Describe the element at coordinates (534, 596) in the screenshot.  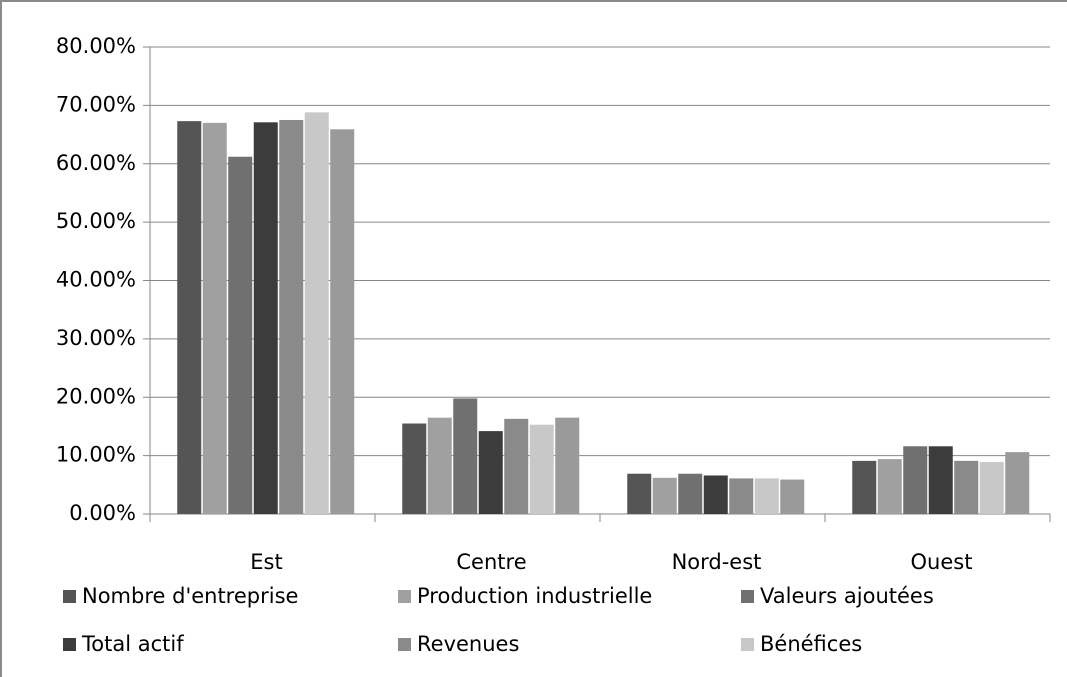
I see `legend-label: Production industrielle` at that location.